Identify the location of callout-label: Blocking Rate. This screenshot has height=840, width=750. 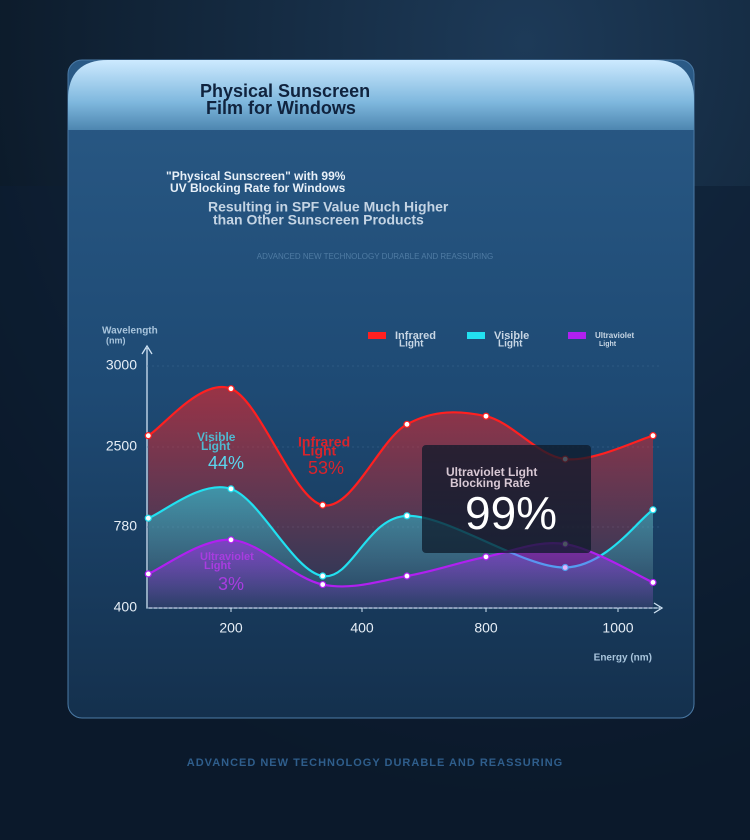
(490, 483).